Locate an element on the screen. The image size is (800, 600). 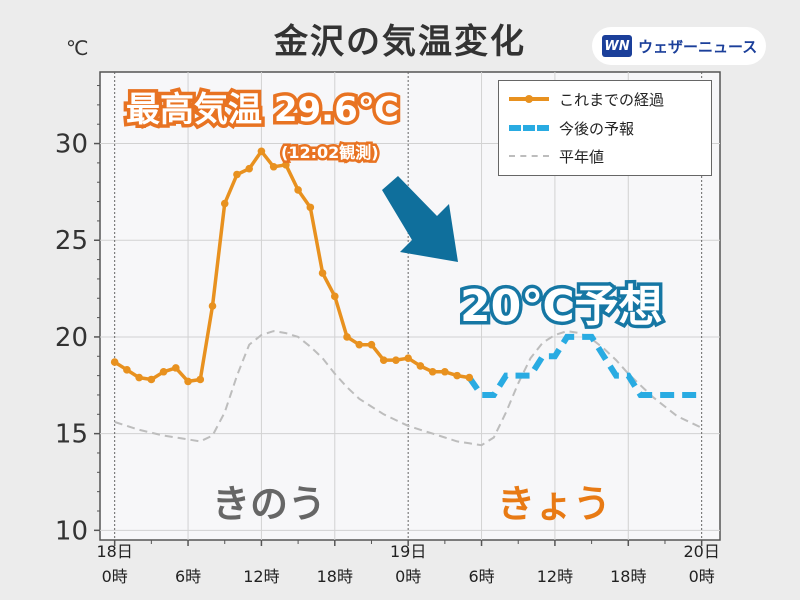
today-label: きょう is located at coordinates (554, 504).